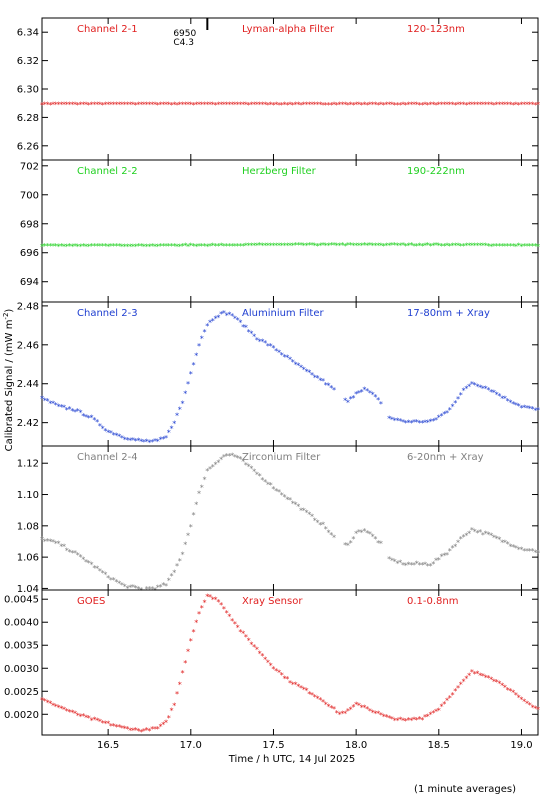  I want to click on filter-label: Zirconium Filter, so click(281, 457).